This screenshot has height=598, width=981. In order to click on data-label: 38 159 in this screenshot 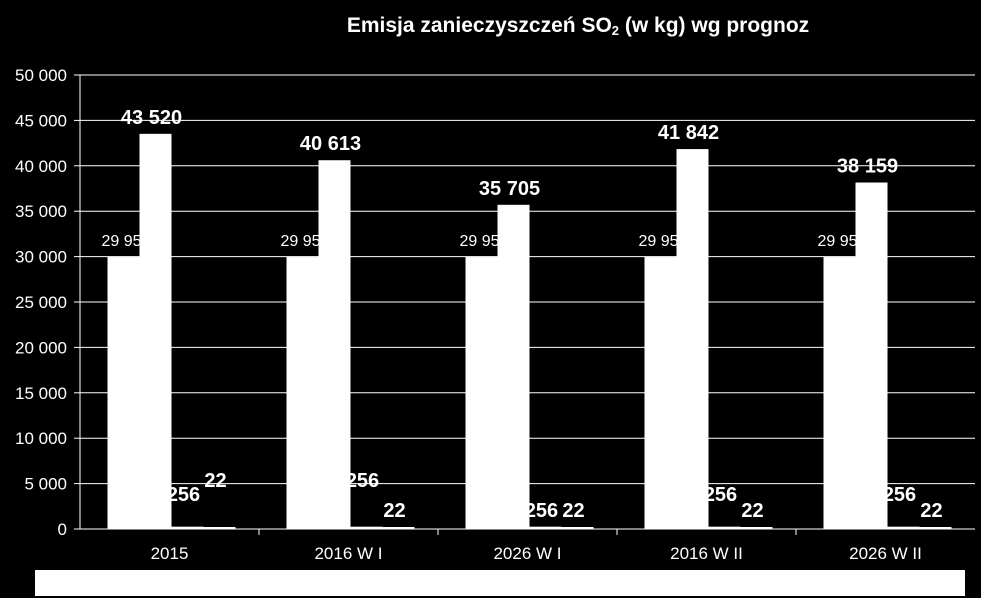, I will do `click(867, 167)`.